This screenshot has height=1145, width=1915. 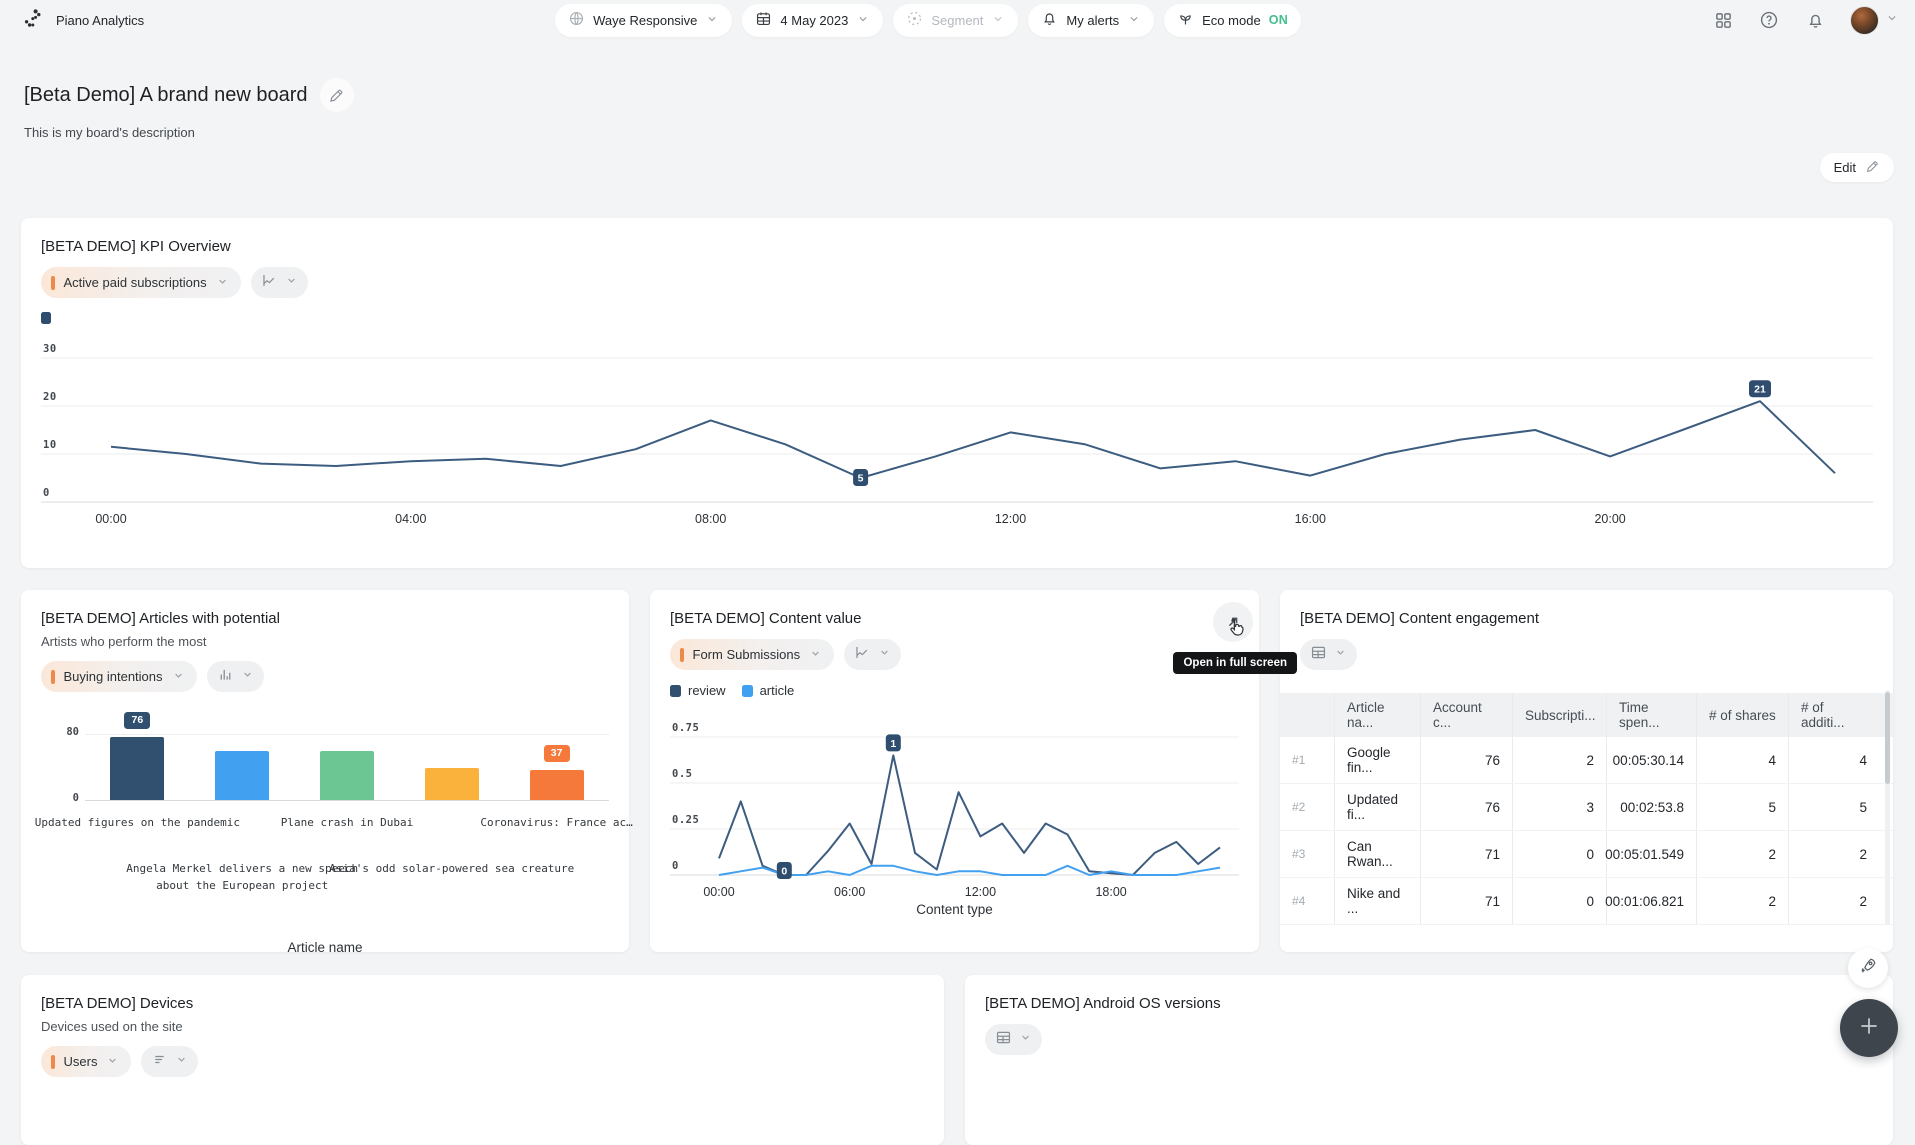 What do you see at coordinates (954, 690) in the screenshot?
I see `chart-legend: review article` at bounding box center [954, 690].